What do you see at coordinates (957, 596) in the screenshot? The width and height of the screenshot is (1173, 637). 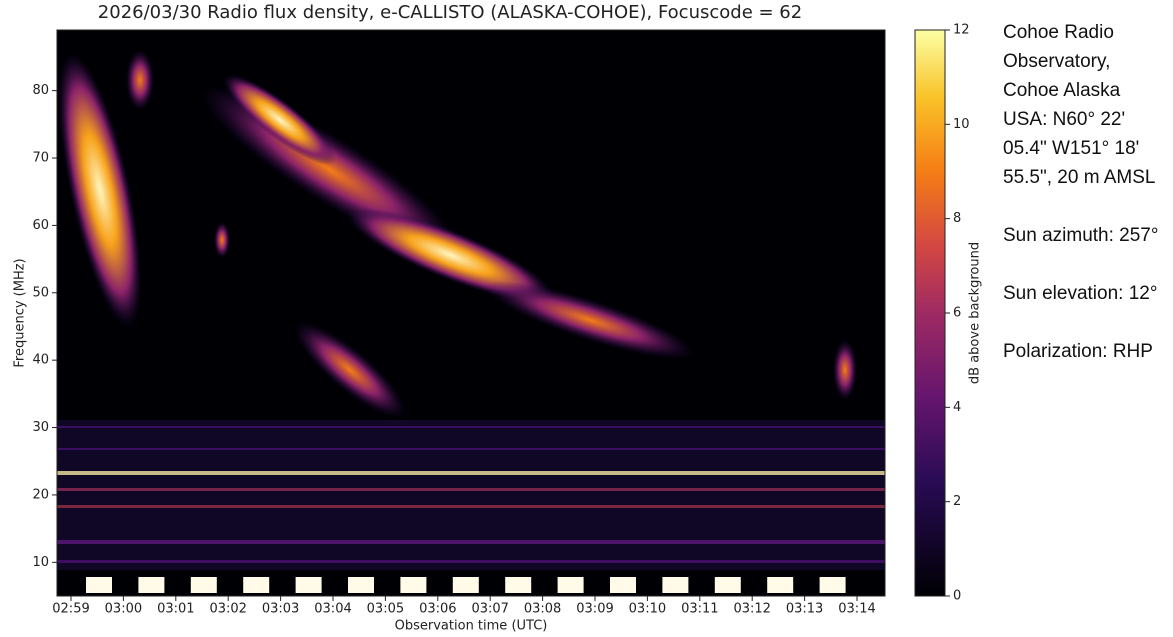 I see `colorbar-tick-label: 0` at bounding box center [957, 596].